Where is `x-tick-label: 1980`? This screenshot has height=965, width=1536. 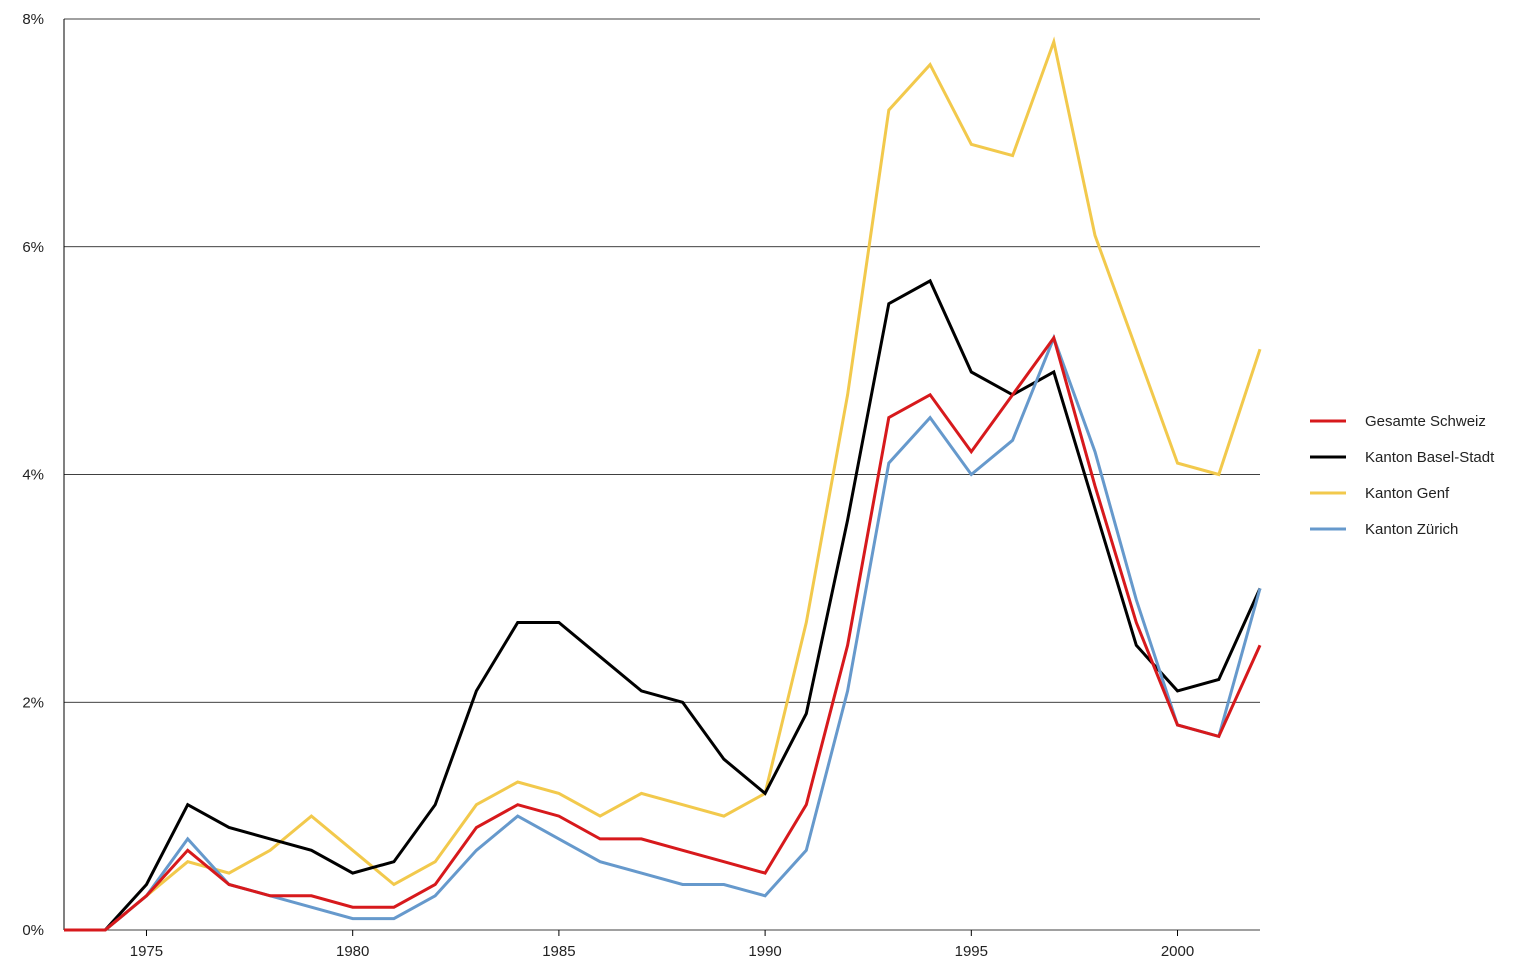
x-tick-label: 1980 is located at coordinates (352, 951).